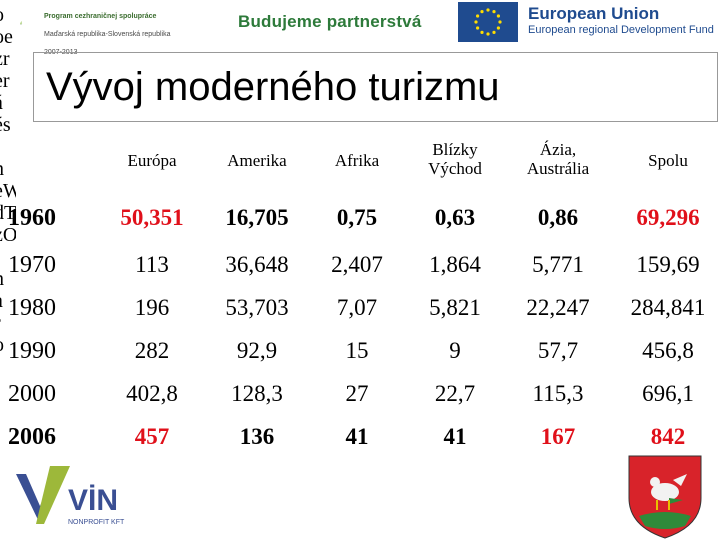 The image size is (720, 540). I want to click on table-cell: 9, so click(455, 350).